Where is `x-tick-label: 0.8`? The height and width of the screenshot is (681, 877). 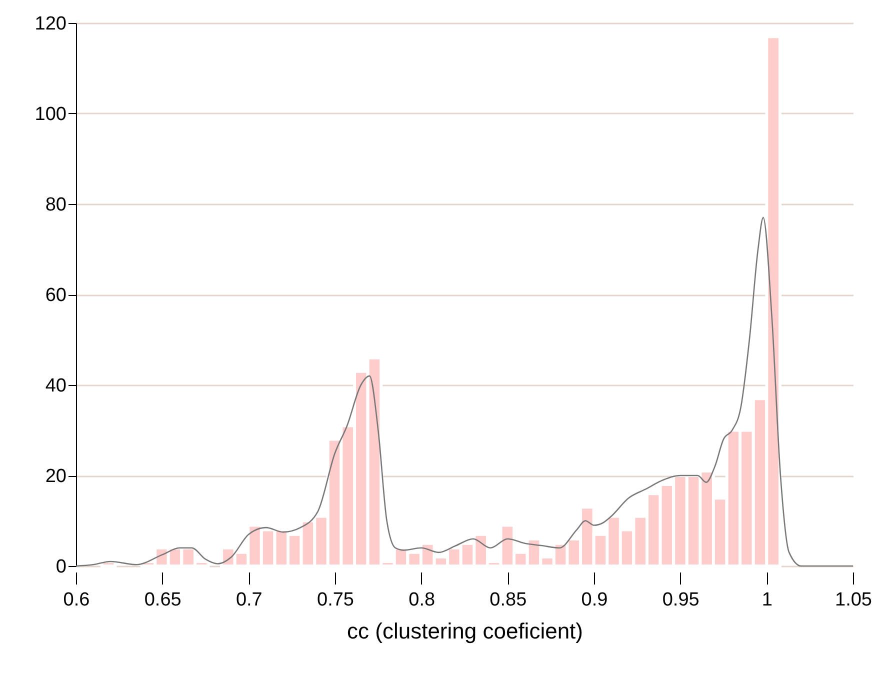
x-tick-label: 0.8 is located at coordinates (422, 600).